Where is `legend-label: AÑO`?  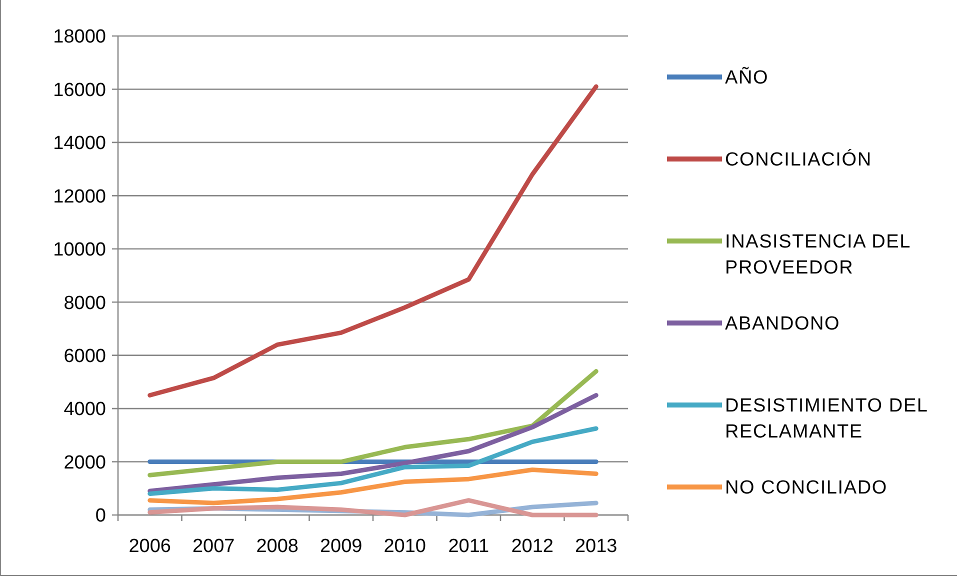 legend-label: AÑO is located at coordinates (747, 77).